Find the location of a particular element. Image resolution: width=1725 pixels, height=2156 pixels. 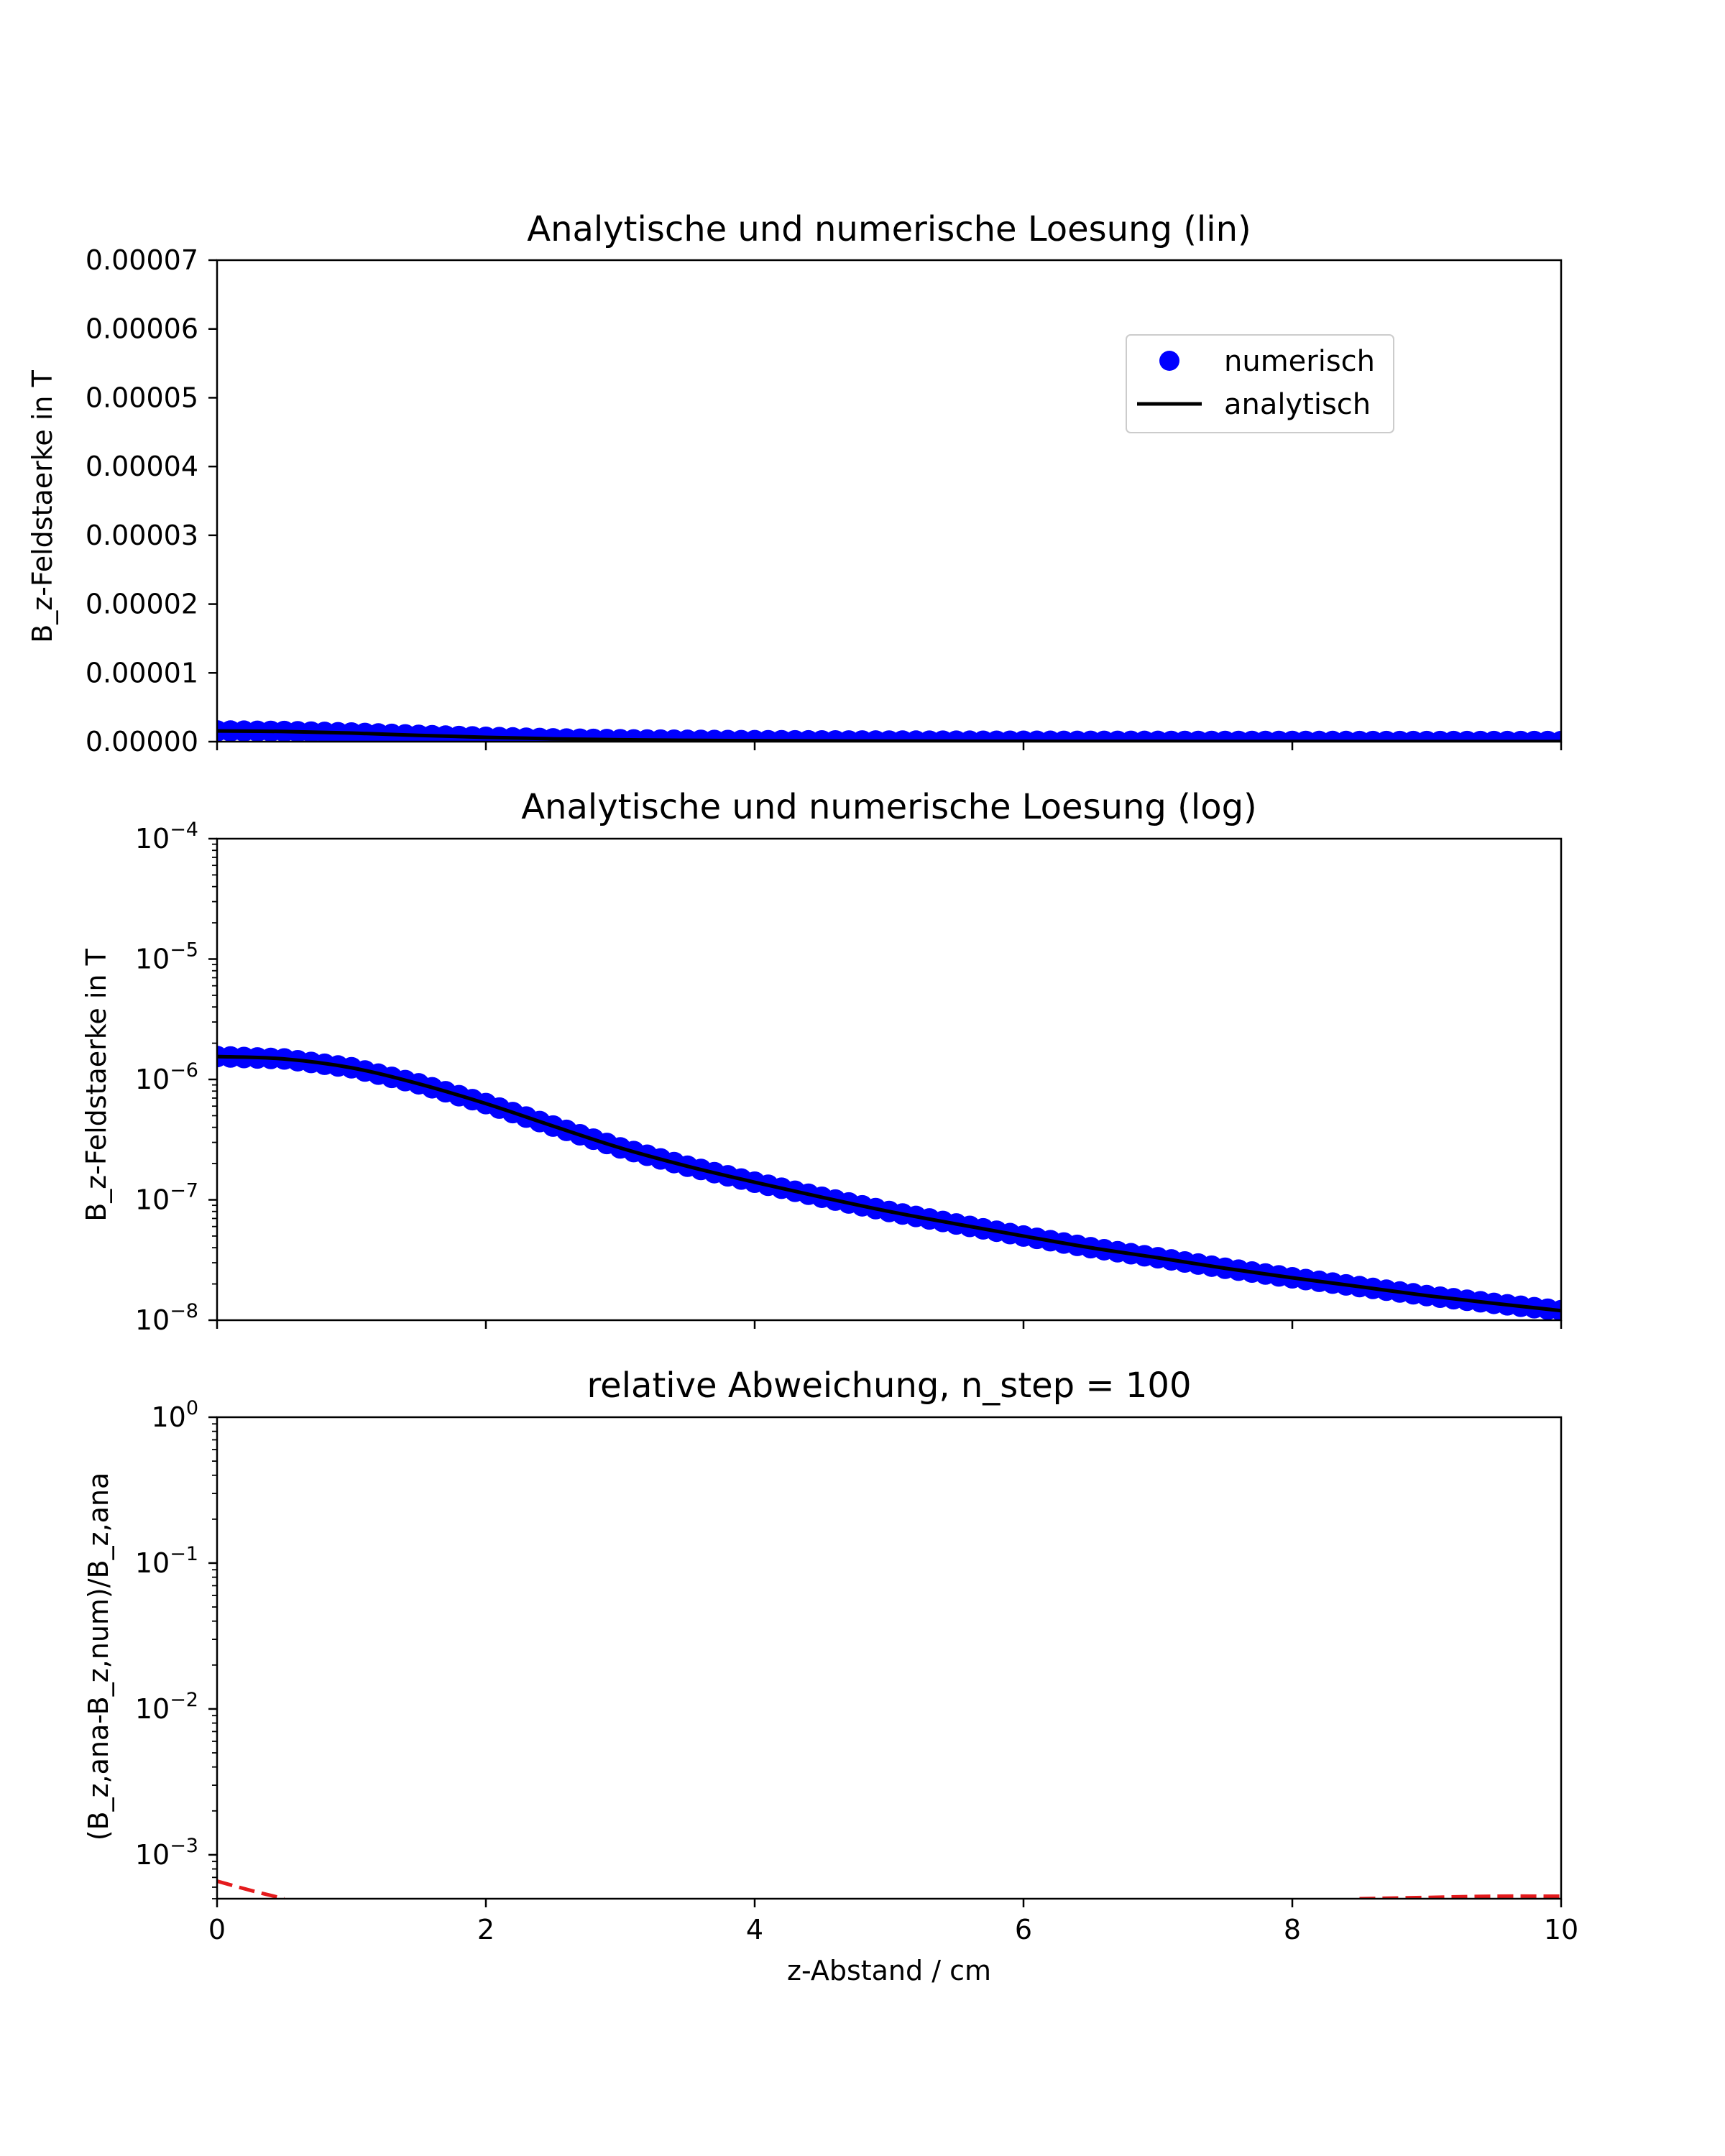

y-tick-exponent: −1 is located at coordinates (184, 1554).